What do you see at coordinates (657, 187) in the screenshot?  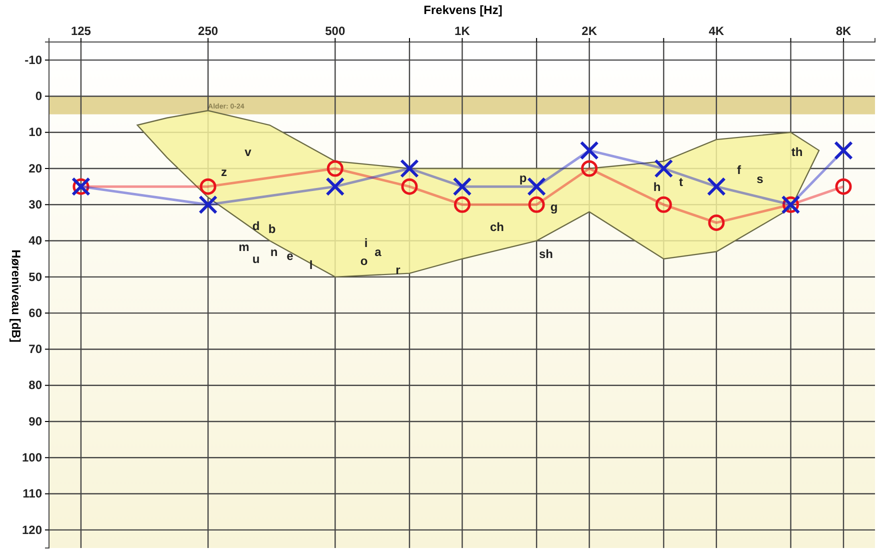 I see `annotation: h` at bounding box center [657, 187].